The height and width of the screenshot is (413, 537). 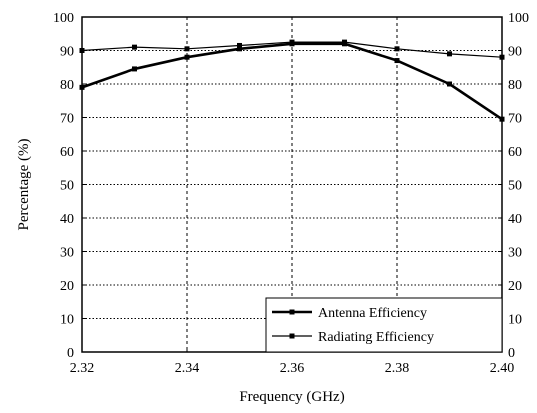 I want to click on legend-item: Radiating Efficiency, so click(x=353, y=337).